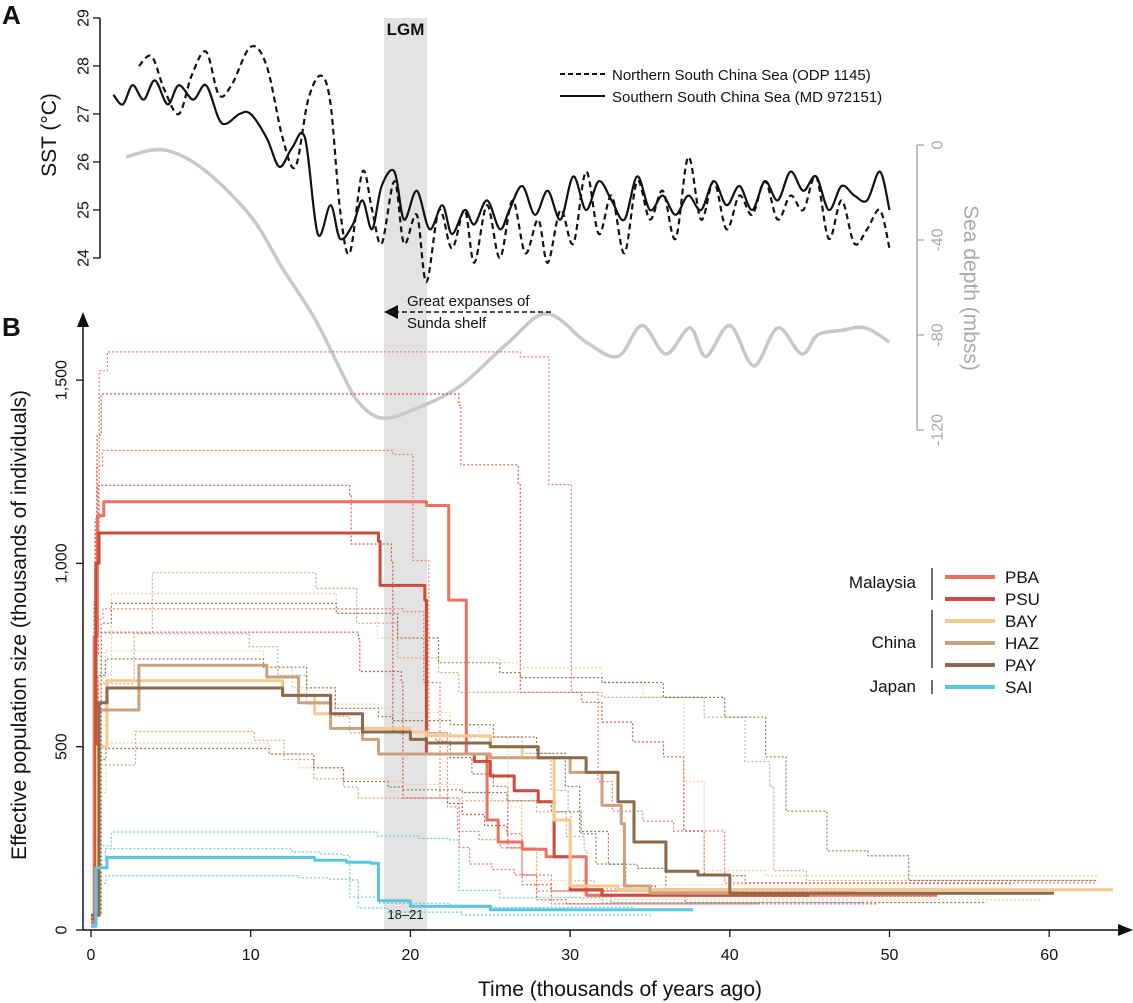 The height and width of the screenshot is (1003, 1133). I want to click on depth-axis-ticks: 0 -40 -80 -120, so click(932, 293).